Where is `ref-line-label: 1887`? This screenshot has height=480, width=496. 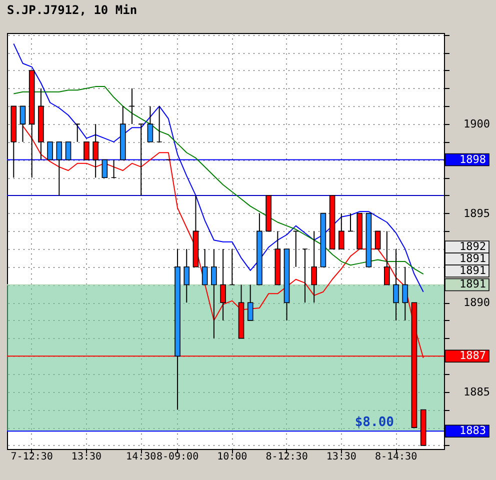 ref-line-label: 1887 is located at coordinates (473, 355).